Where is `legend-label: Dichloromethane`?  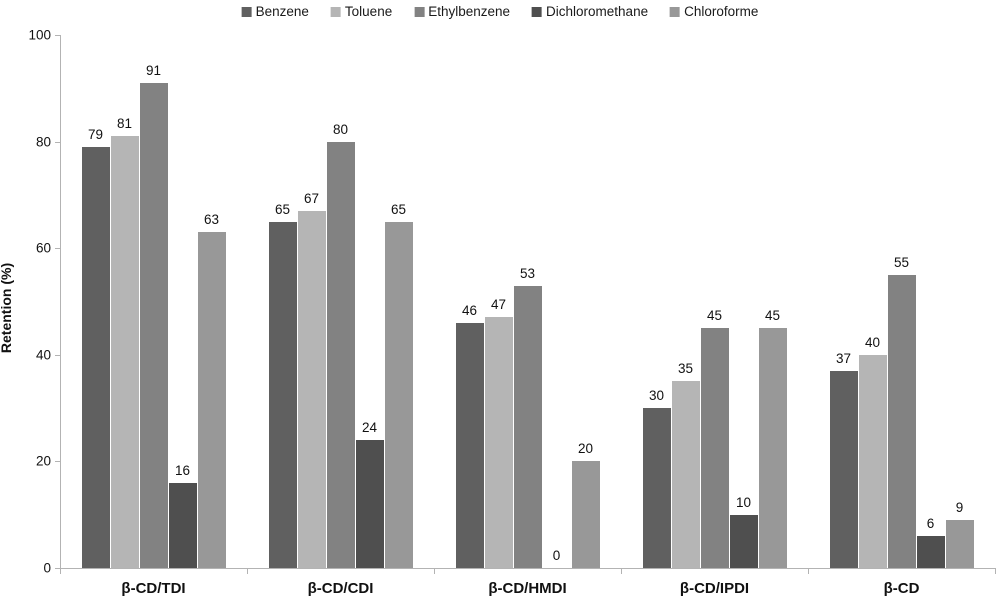
legend-label: Dichloromethane is located at coordinates (597, 11).